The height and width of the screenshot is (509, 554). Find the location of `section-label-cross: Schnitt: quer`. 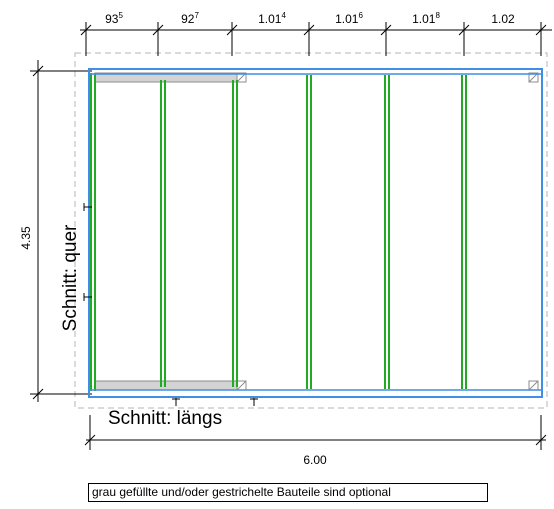

section-label-cross: Schnitt: quer is located at coordinates (70, 277).